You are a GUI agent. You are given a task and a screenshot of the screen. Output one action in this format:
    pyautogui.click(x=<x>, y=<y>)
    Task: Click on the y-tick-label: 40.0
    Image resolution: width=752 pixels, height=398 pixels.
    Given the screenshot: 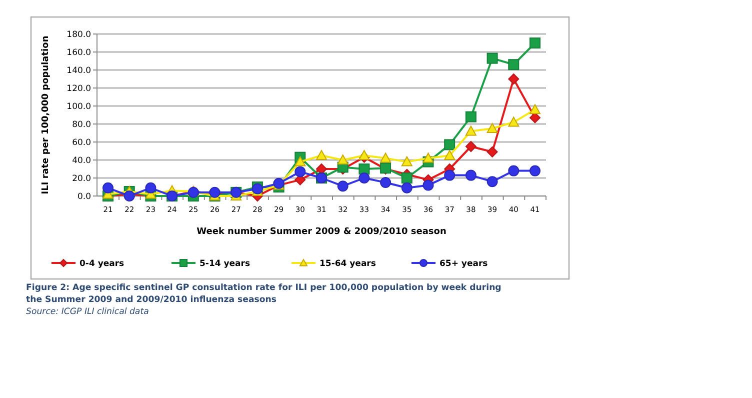 What is the action you would take?
    pyautogui.click(x=81, y=161)
    